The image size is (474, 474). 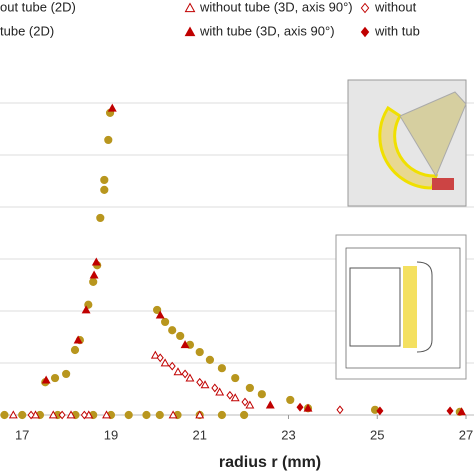 I want to click on x-tick-label: 23, so click(x=288, y=434).